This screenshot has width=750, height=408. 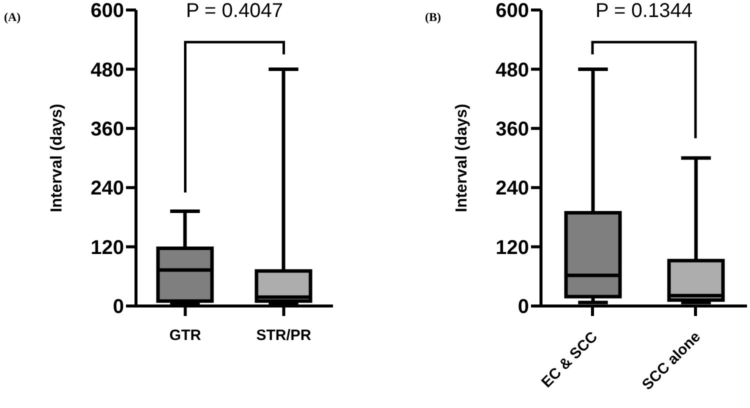 What do you see at coordinates (234, 11) in the screenshot?
I see `annotation: P = 0.4047` at bounding box center [234, 11].